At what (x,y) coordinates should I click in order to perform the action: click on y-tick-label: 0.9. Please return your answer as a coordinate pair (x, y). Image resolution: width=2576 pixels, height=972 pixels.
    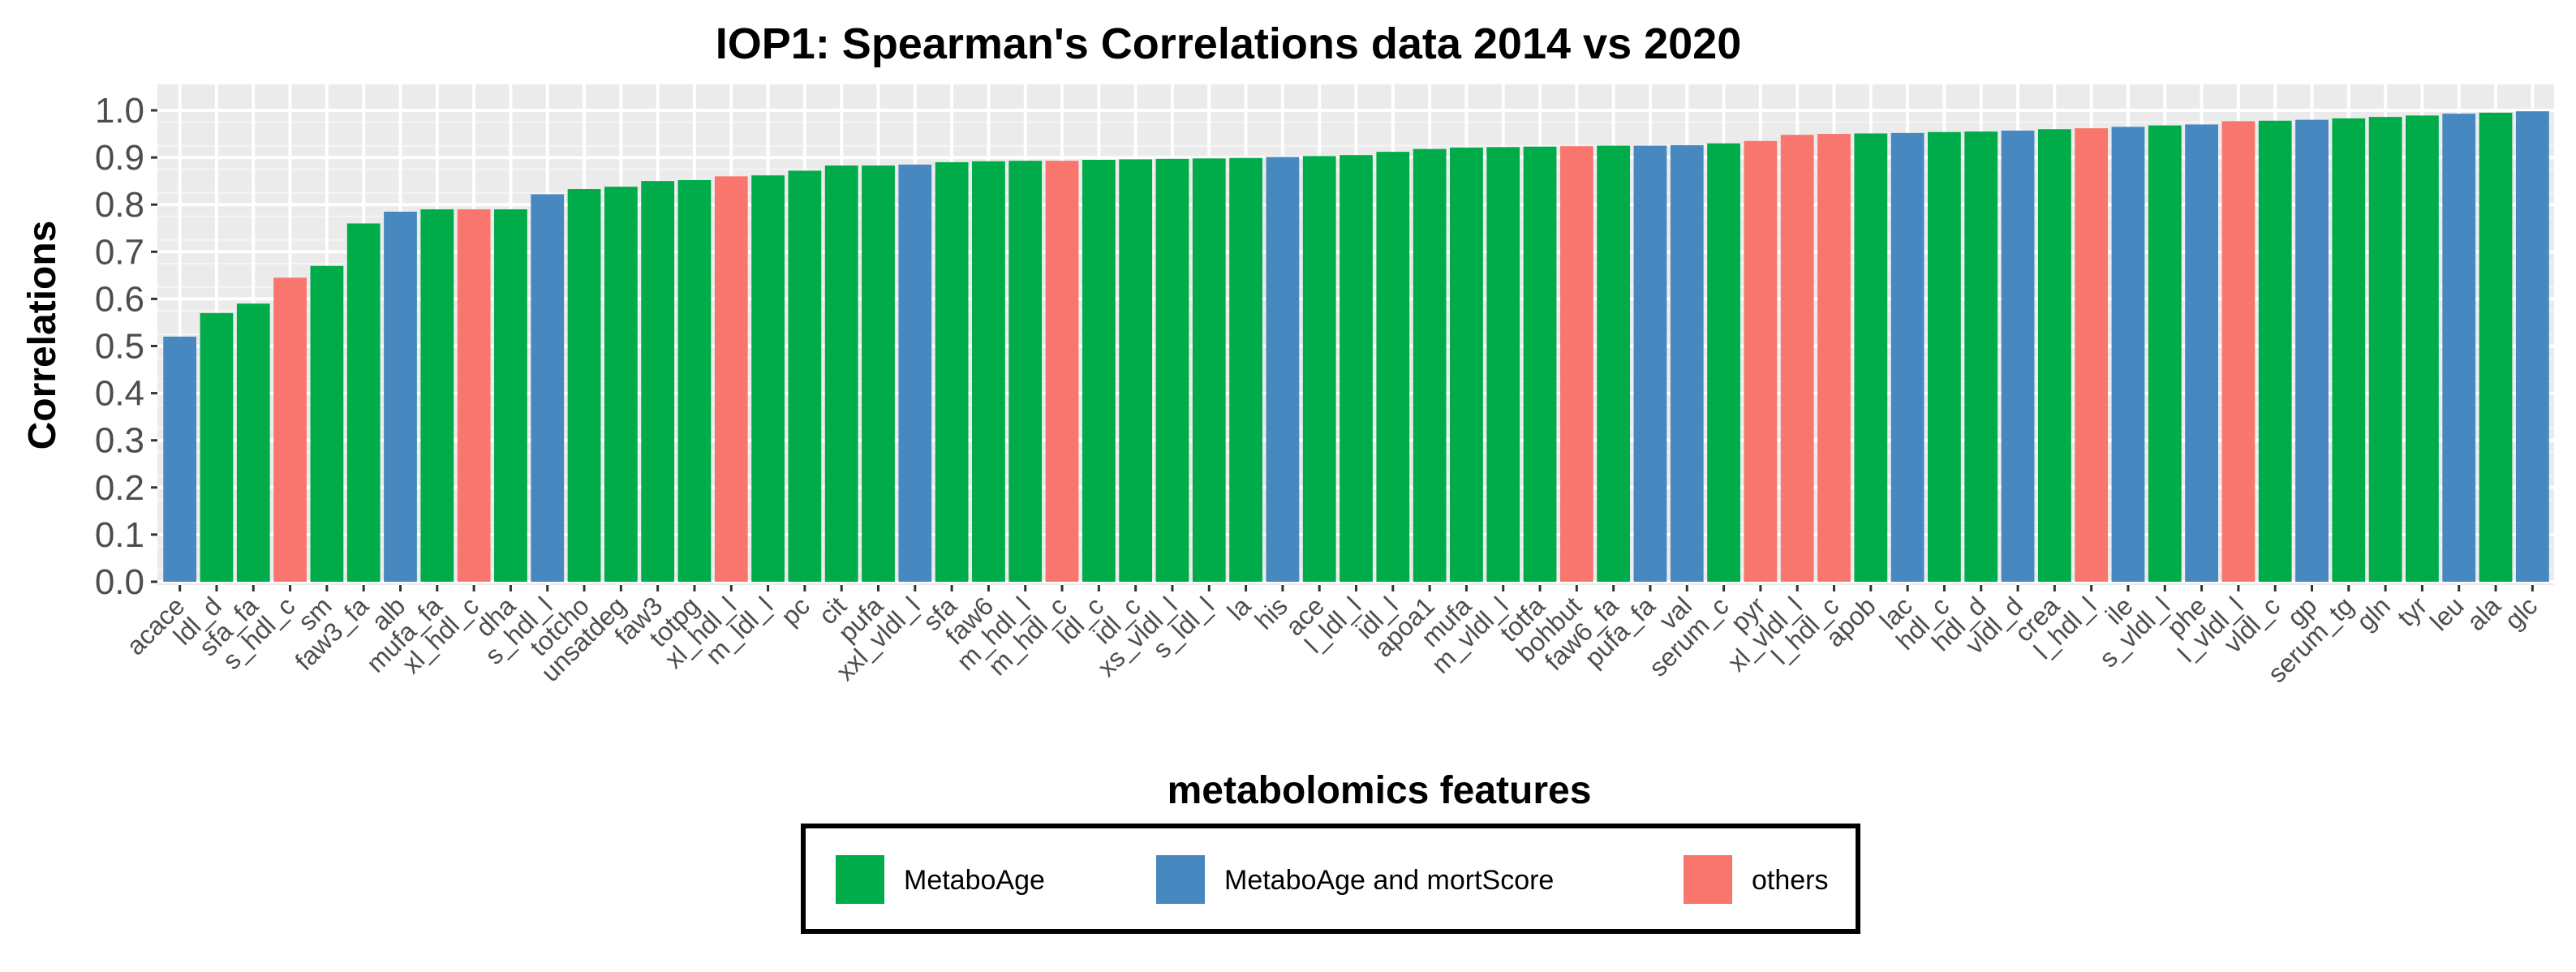
    Looking at the image, I should click on (119, 158).